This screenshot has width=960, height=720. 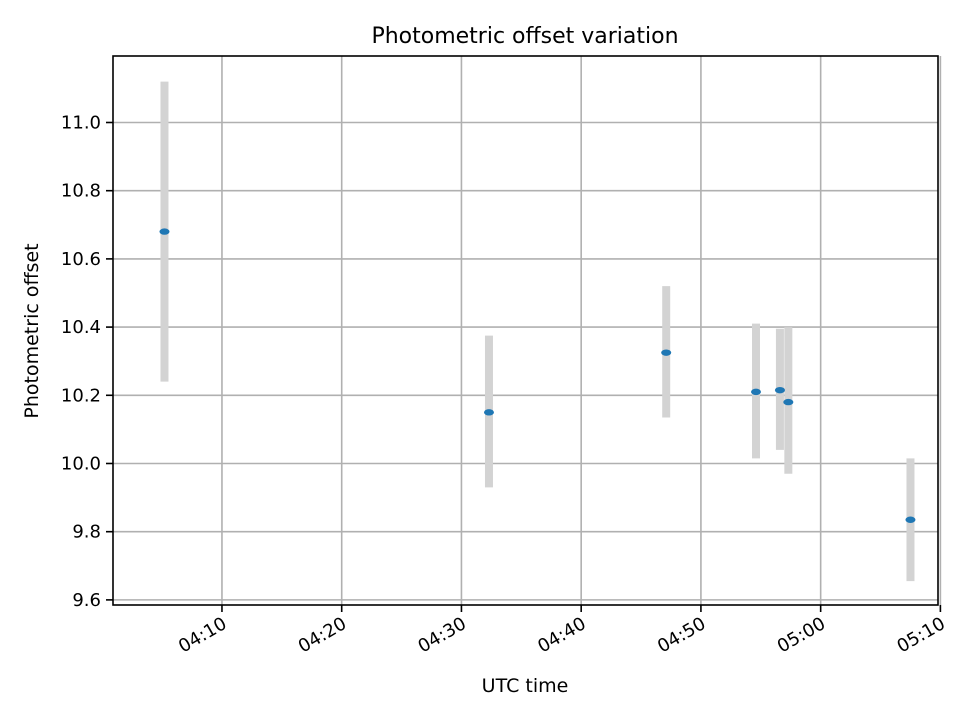 What do you see at coordinates (86, 532) in the screenshot?
I see `y-tick-label: 9.8` at bounding box center [86, 532].